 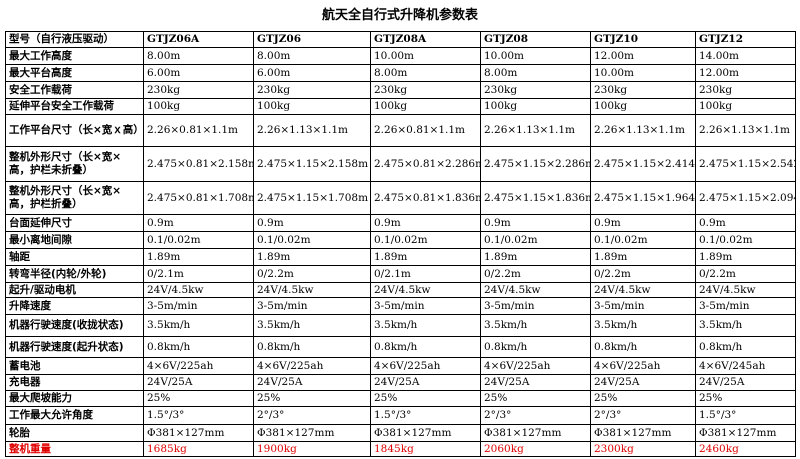 I want to click on row-label: 轮胎, so click(x=74, y=433).